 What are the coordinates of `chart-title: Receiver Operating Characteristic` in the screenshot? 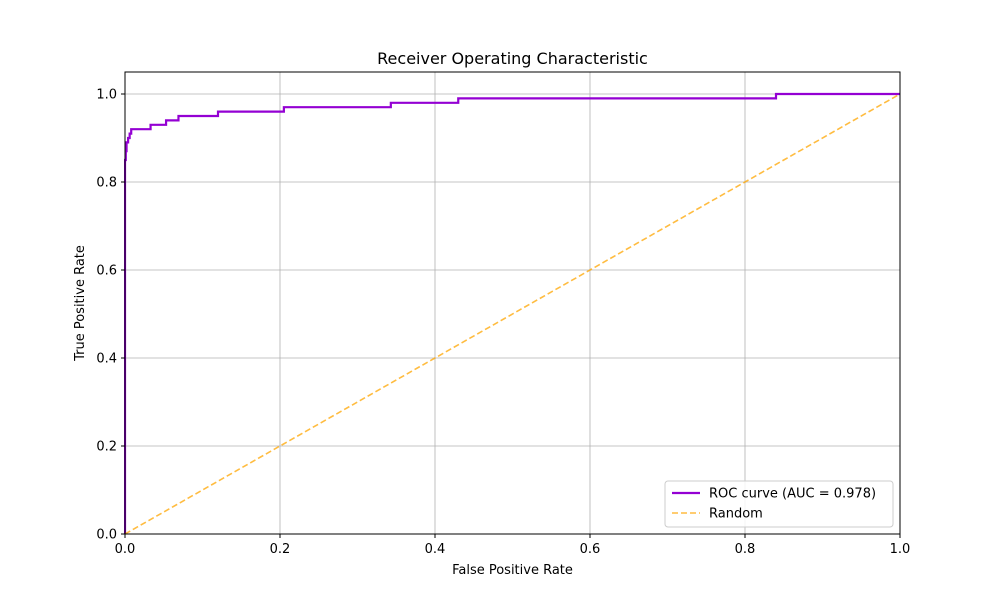 It's located at (512, 58).